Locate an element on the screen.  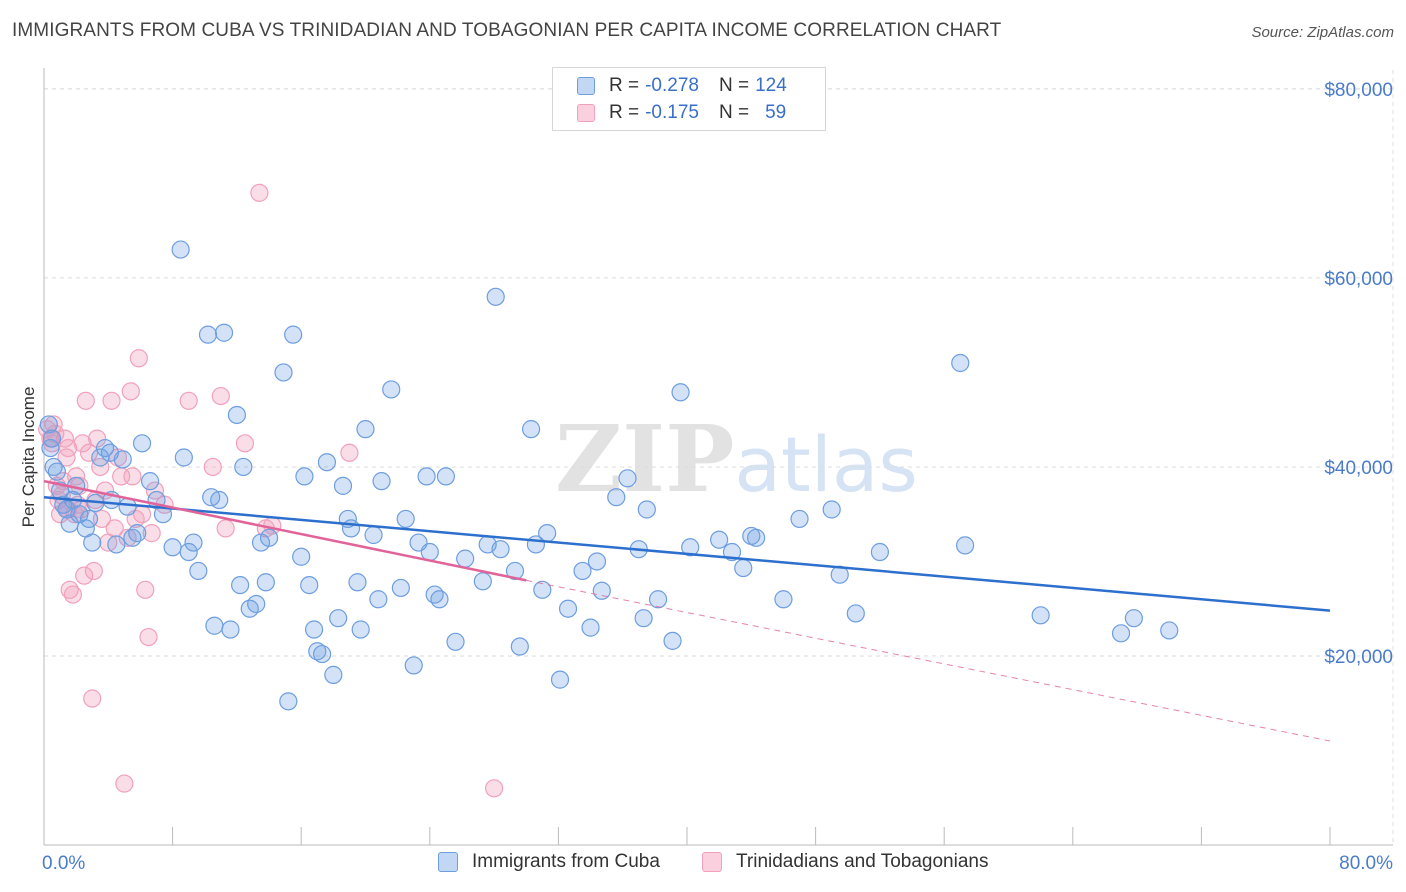
legend-swatch-trinidad is located at coordinates (586, 113).